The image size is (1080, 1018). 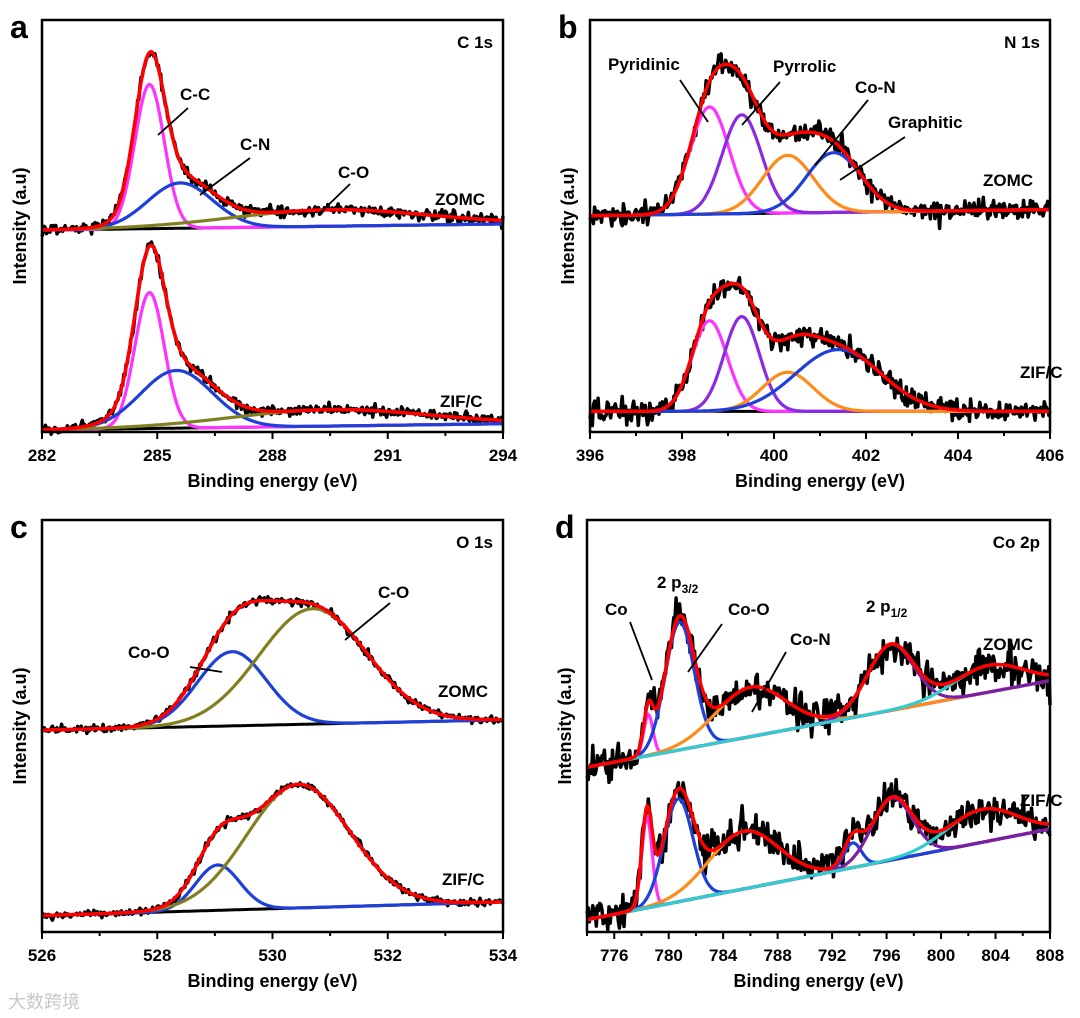 I want to click on peak-annotation: C-N, so click(x=255, y=144).